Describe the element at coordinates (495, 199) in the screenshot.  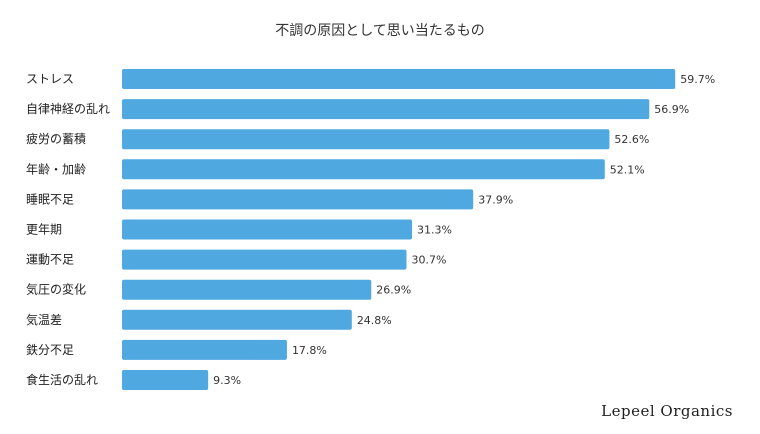
I see `value-label: 37.9%` at that location.